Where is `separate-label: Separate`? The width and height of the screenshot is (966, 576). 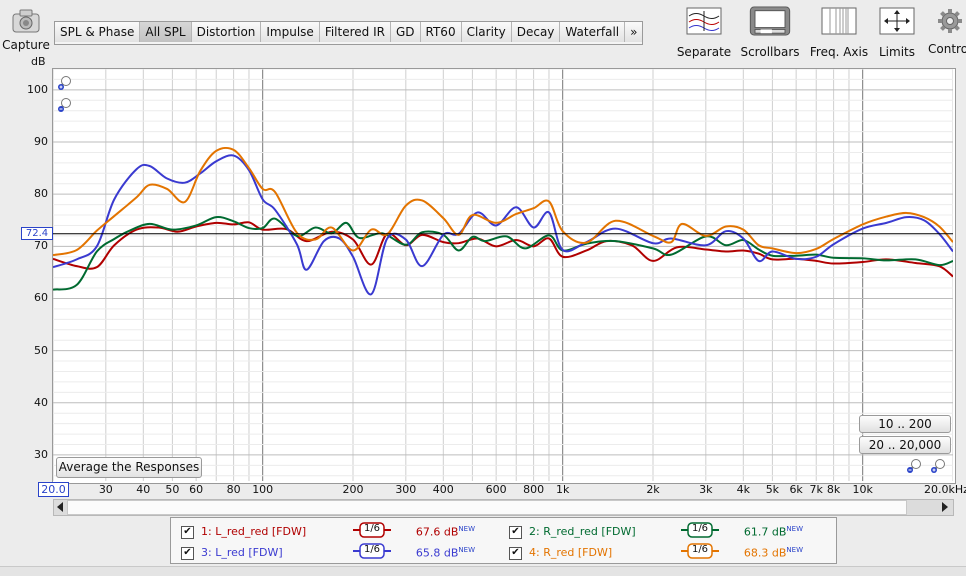 separate-label: Separate is located at coordinates (704, 52).